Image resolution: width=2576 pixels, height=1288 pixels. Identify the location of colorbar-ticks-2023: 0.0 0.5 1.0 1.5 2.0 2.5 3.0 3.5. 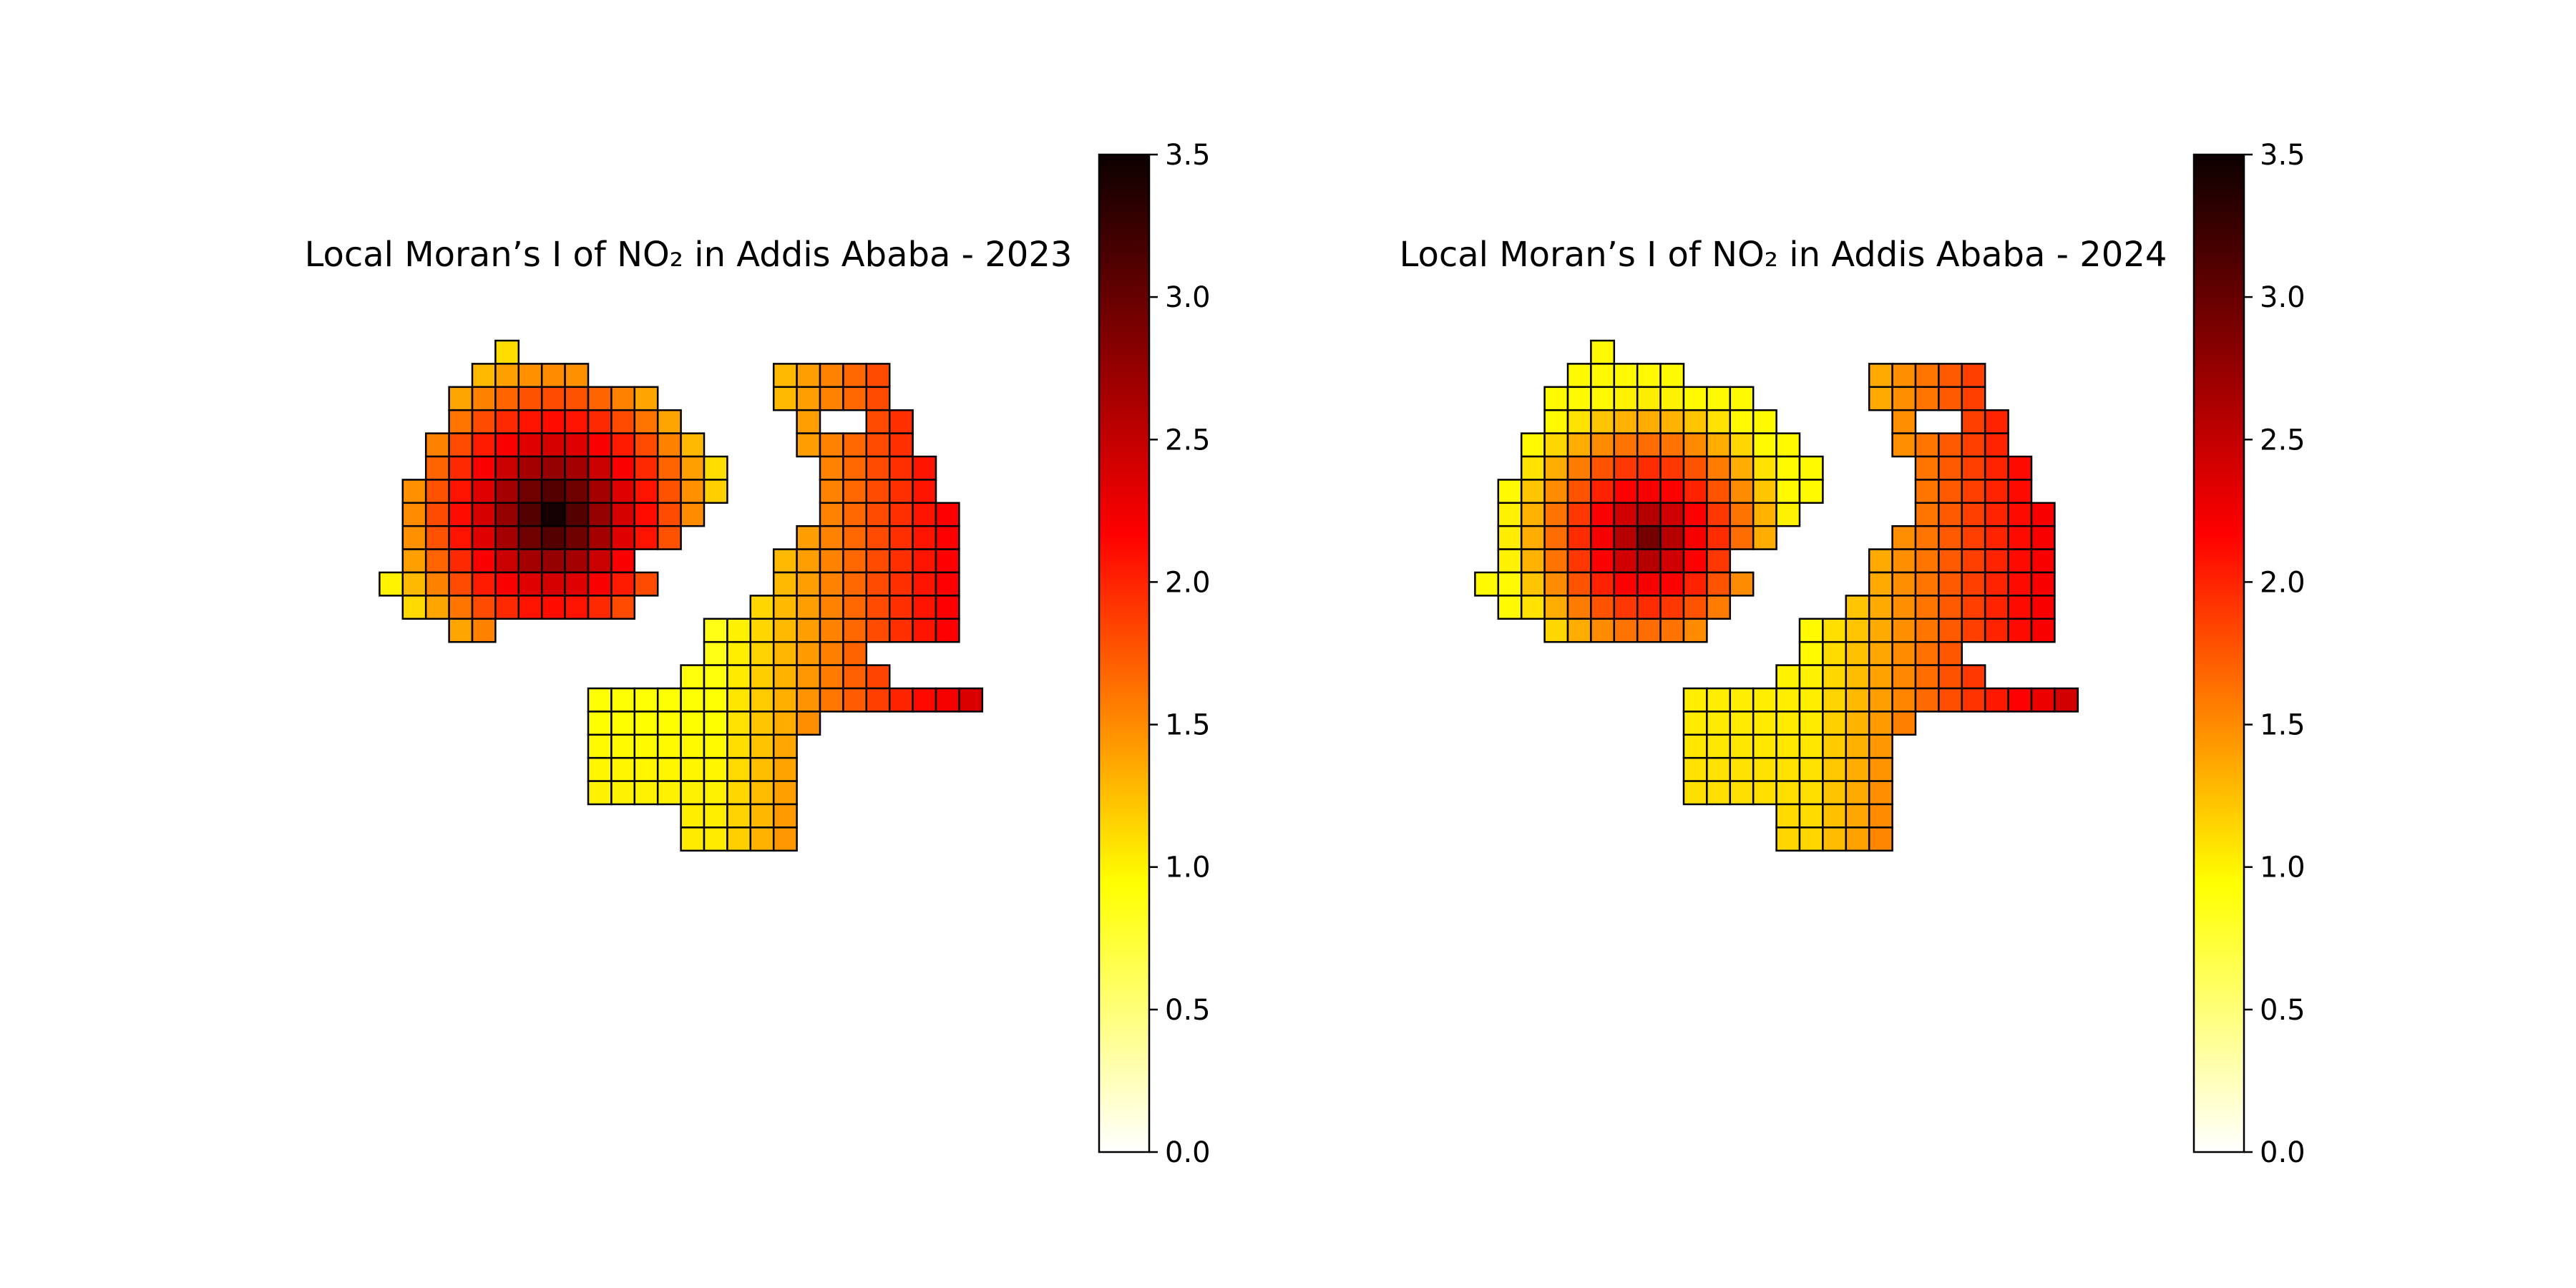
(1180, 654).